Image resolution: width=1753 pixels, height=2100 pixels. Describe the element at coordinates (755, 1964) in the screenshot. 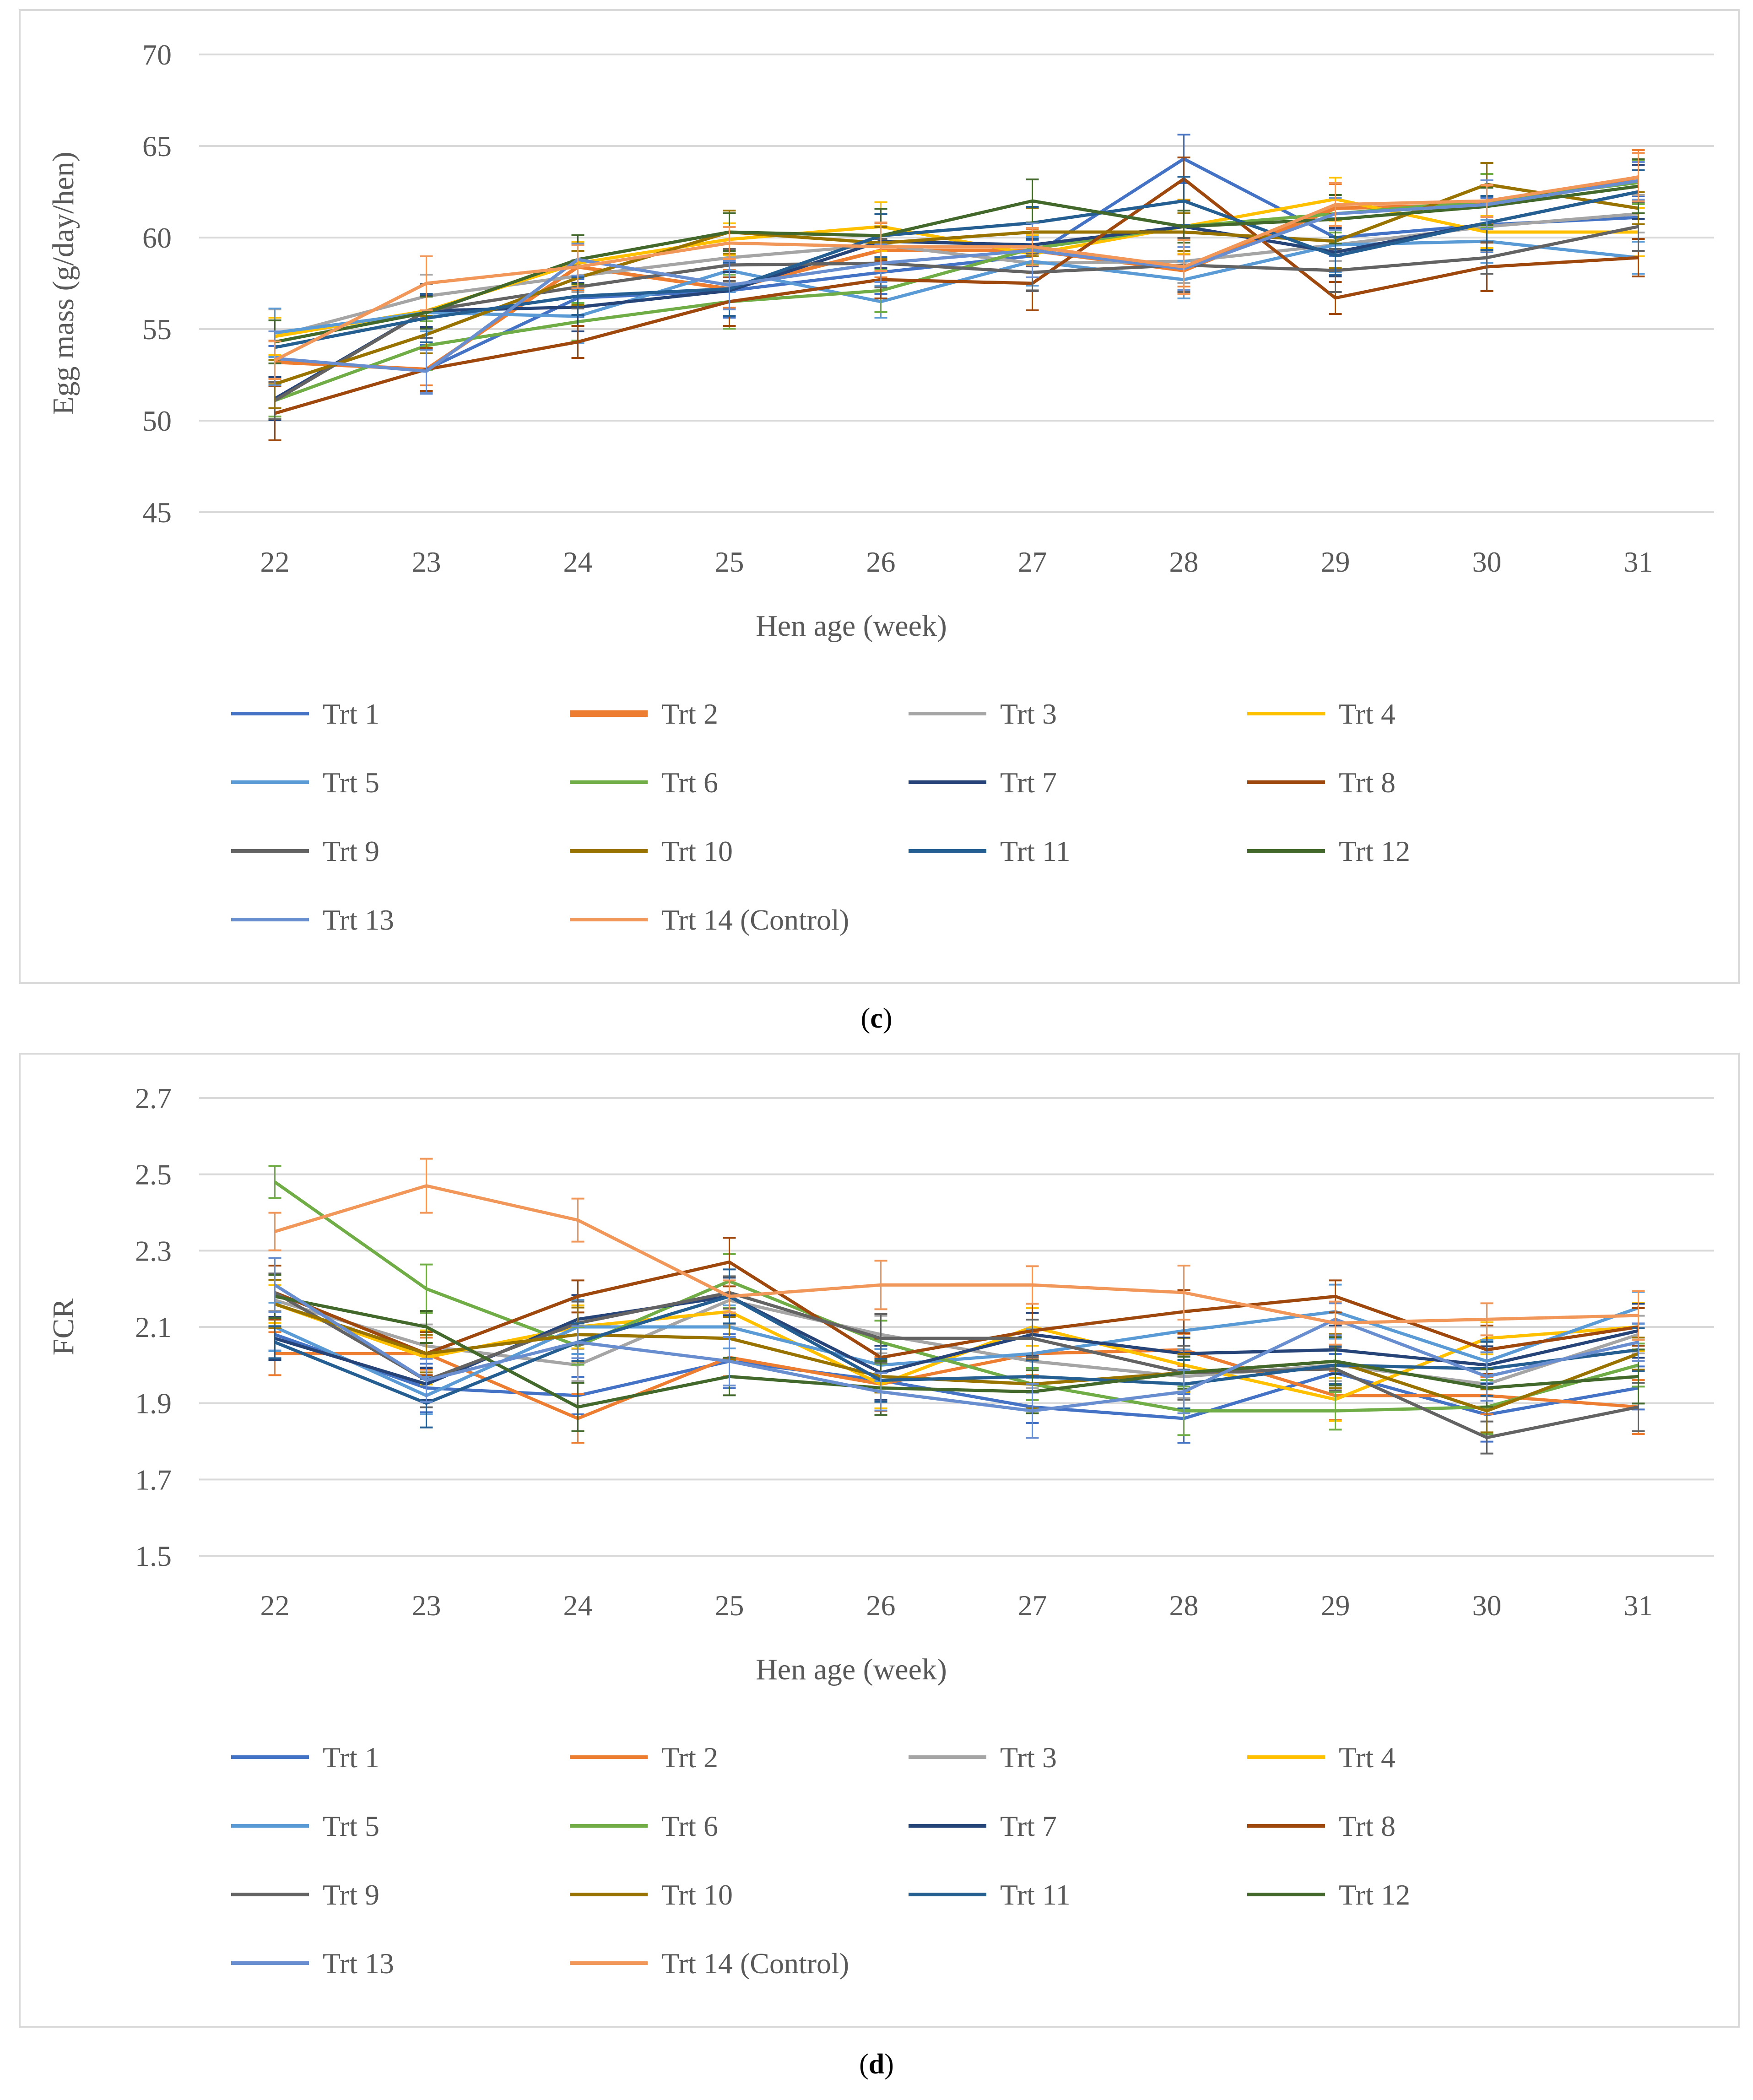

I see `legend-label: Trt 14 (Control)` at that location.